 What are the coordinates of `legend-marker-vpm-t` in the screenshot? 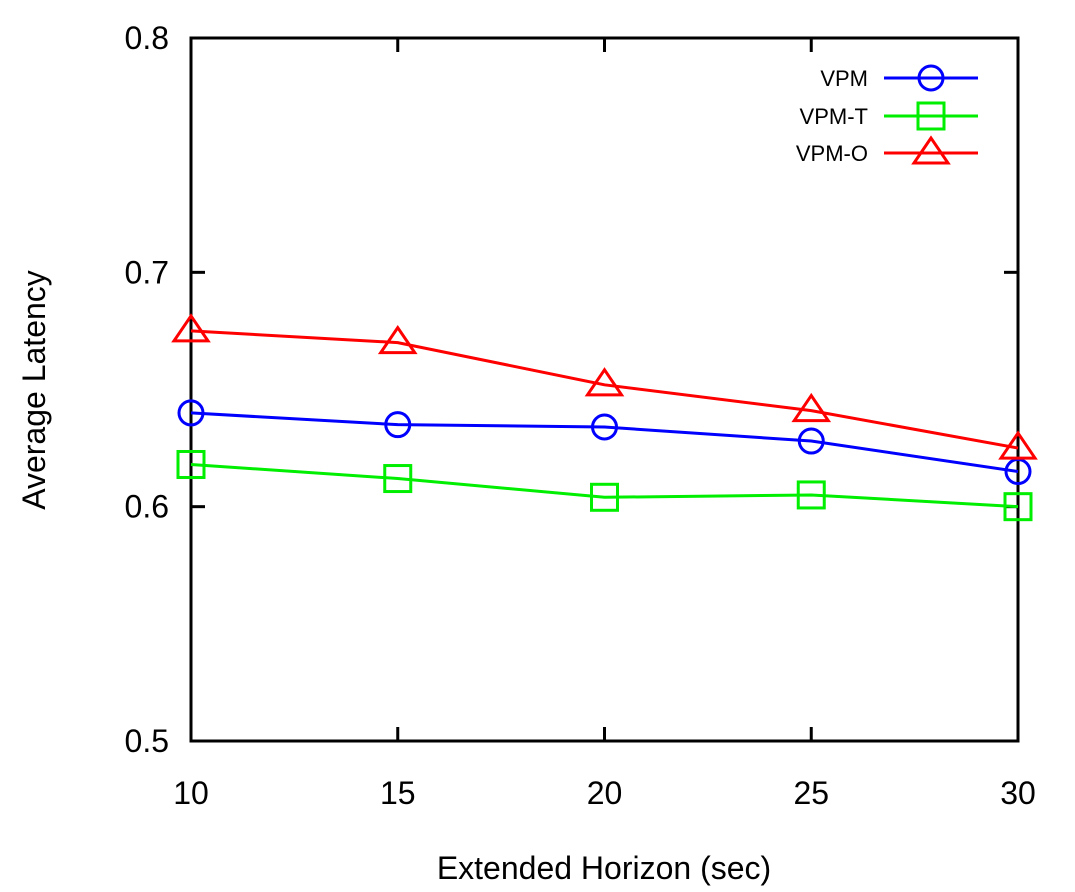 It's located at (931, 116).